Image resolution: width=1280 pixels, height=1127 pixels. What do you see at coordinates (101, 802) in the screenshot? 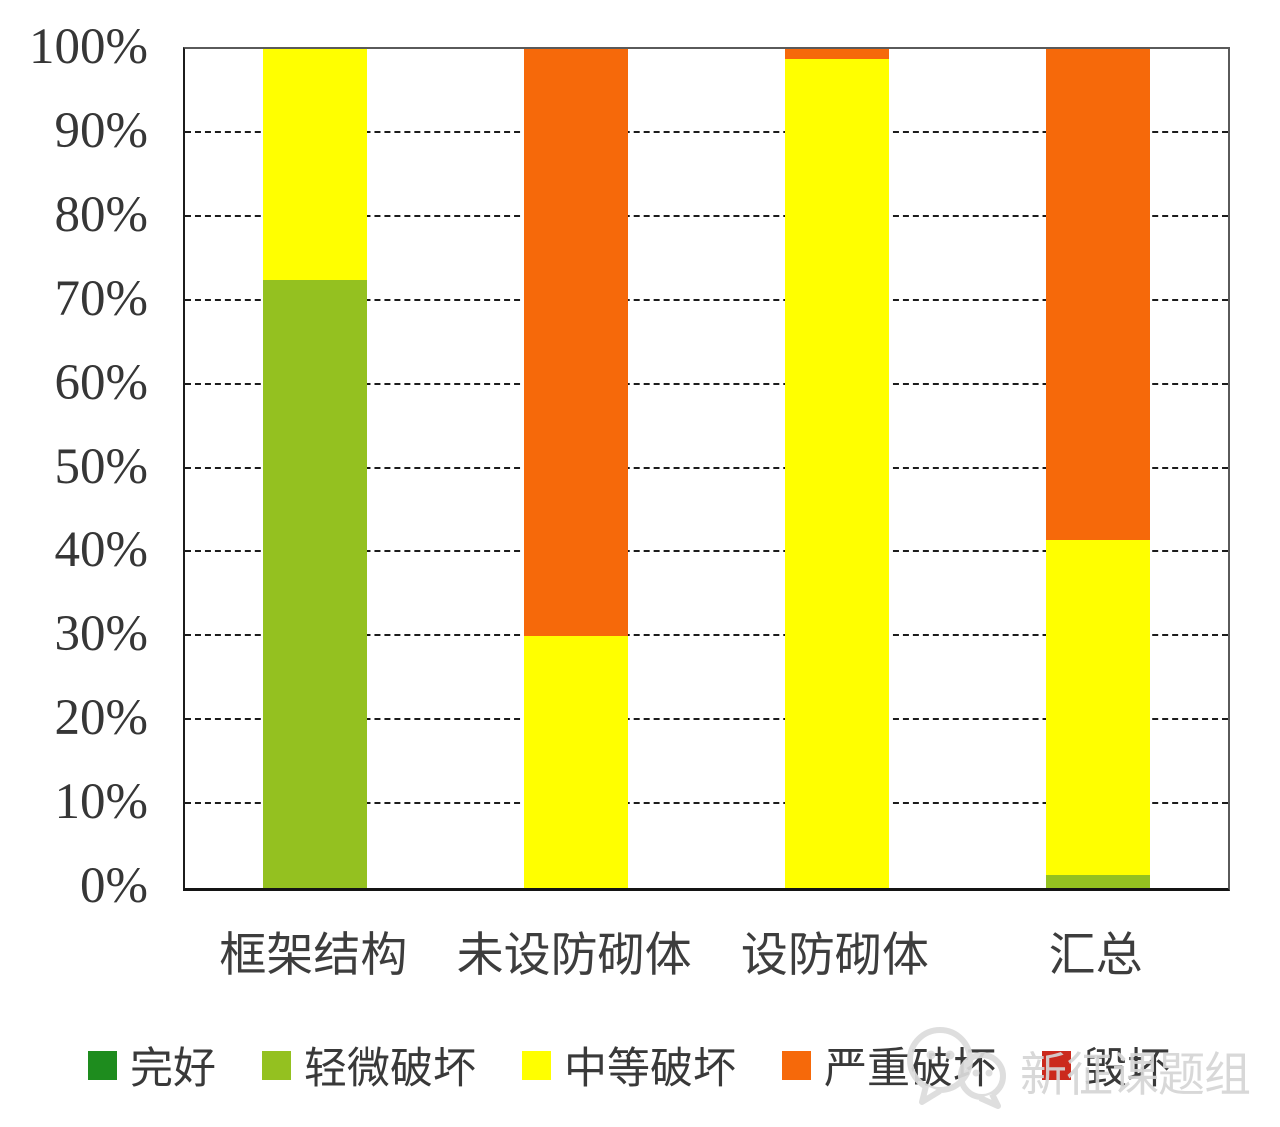
I see `y-tick-label: 10%` at bounding box center [101, 802].